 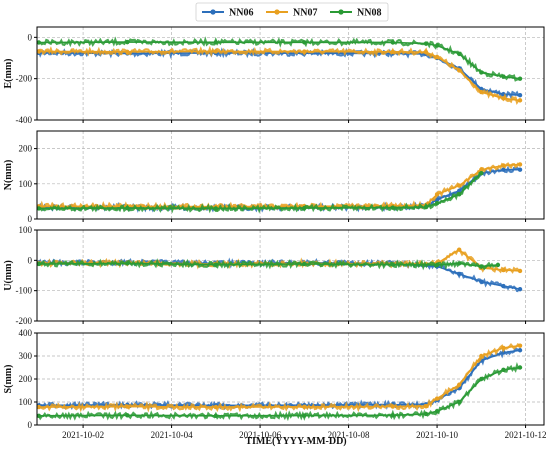 I want to click on series-nn06, so click(x=279, y=73).